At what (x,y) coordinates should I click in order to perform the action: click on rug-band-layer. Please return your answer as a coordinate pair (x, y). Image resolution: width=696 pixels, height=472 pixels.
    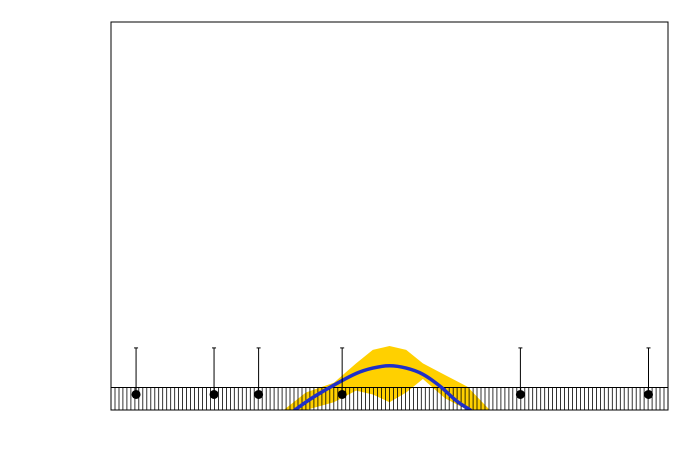
    Looking at the image, I should click on (389, 398).